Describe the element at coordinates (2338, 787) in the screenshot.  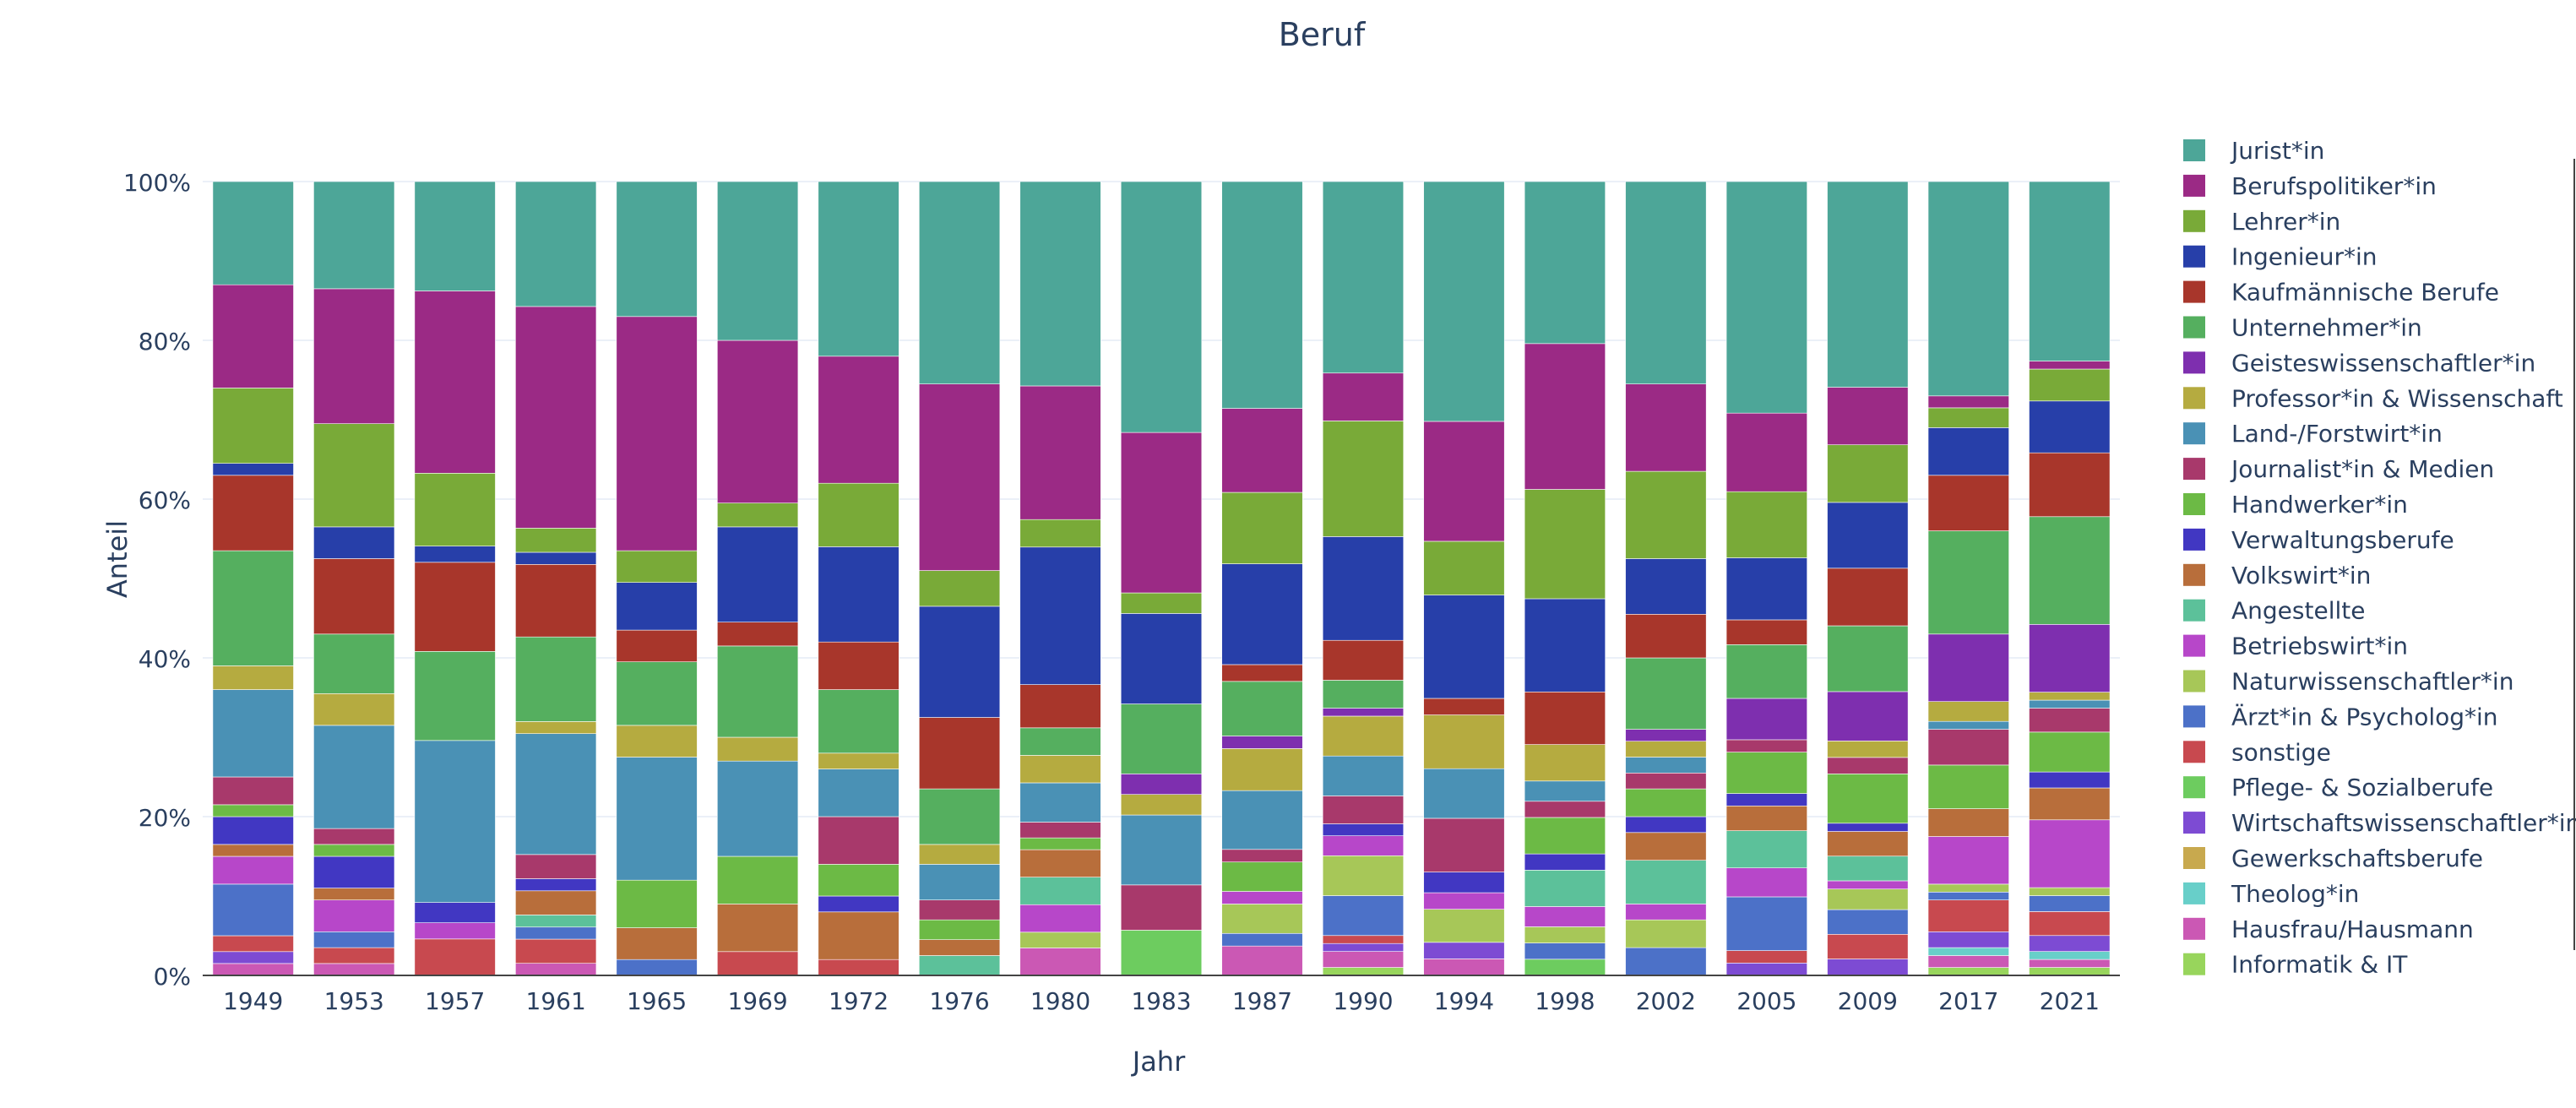
I see `legend-item: Pflege- & Sozialberufe` at that location.